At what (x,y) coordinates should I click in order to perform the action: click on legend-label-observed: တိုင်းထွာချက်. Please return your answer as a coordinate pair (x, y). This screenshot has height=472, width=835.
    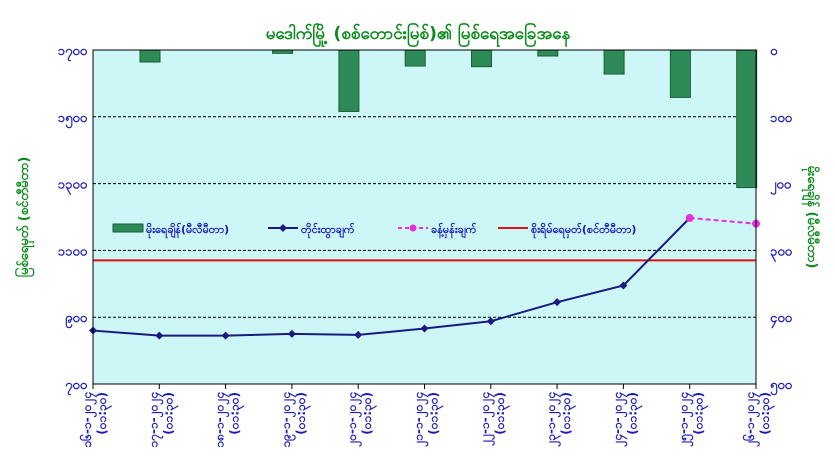
    Looking at the image, I should click on (328, 230).